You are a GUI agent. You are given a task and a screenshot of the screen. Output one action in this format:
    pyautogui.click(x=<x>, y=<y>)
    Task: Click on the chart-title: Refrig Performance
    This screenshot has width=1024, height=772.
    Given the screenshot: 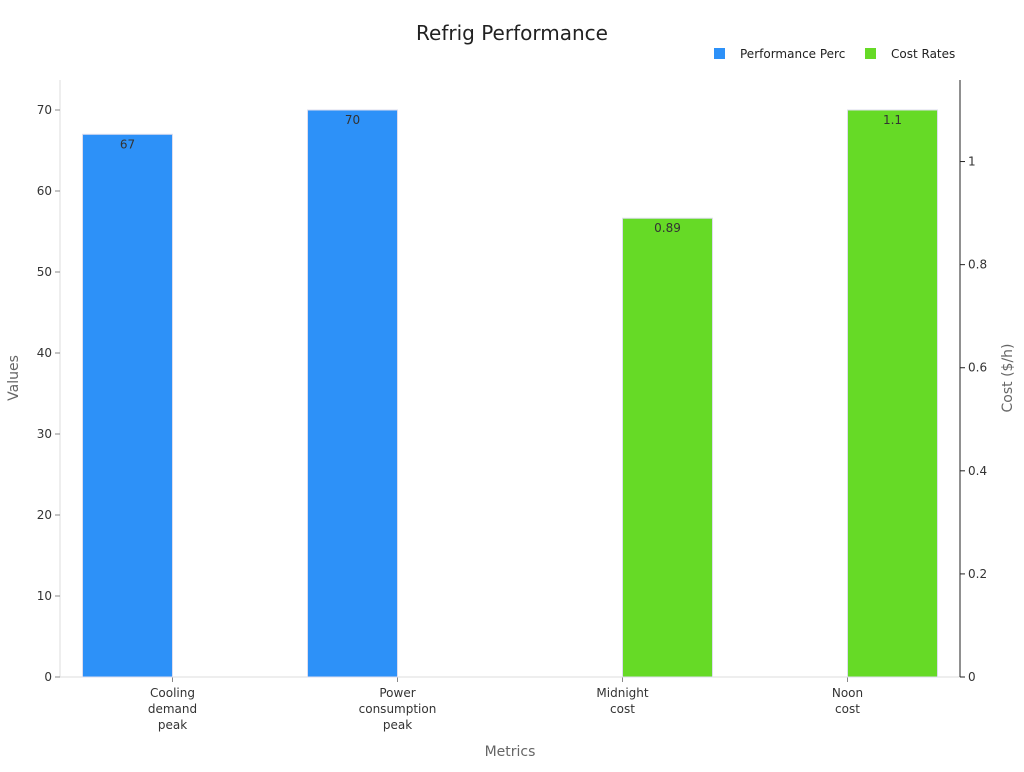 What is the action you would take?
    pyautogui.click(x=512, y=33)
    